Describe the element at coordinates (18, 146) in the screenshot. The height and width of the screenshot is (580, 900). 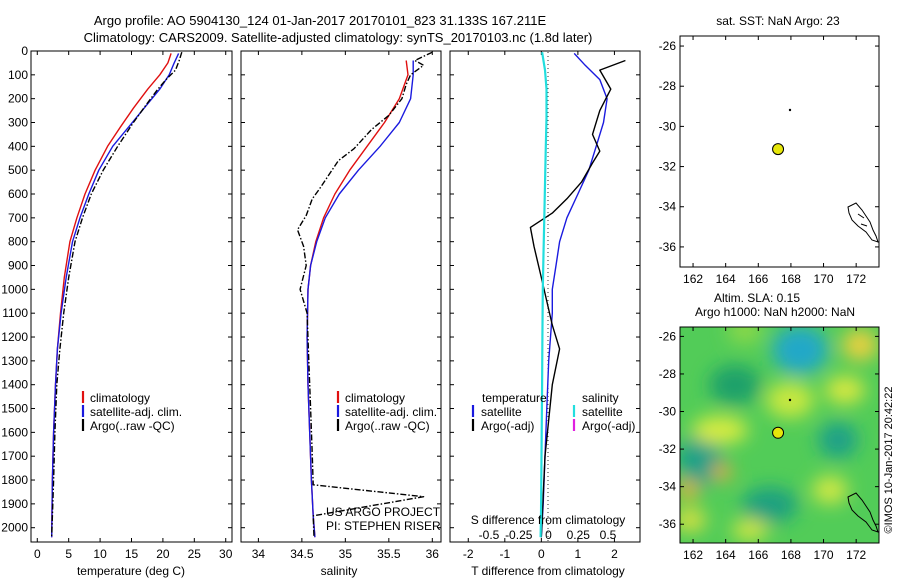
I see `depth-tick-label: 400` at that location.